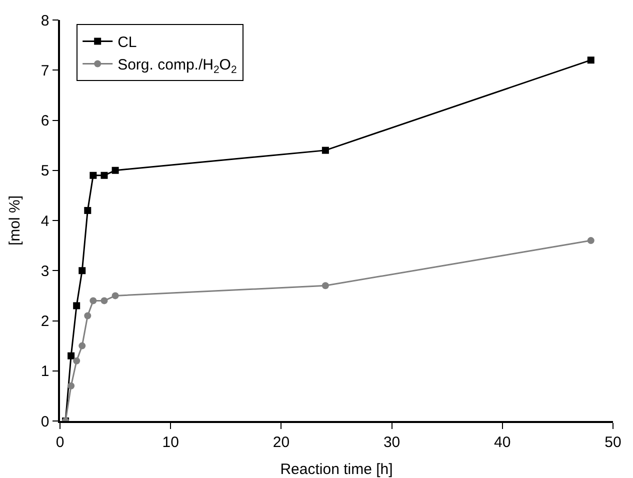 The width and height of the screenshot is (633, 478). What do you see at coordinates (45, 21) in the screenshot?
I see `y-tick-label: 8` at bounding box center [45, 21].